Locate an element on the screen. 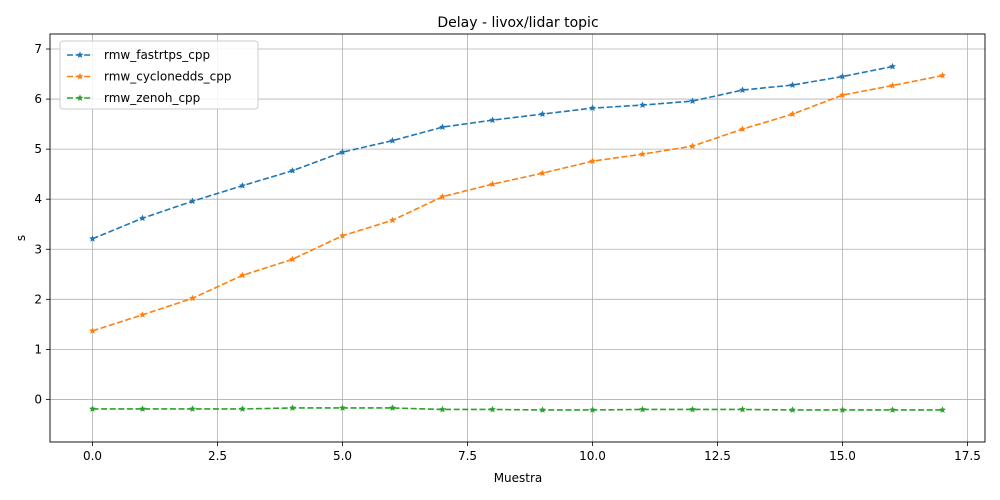 The height and width of the screenshot is (500, 1000). series-rmw-zenoh-cpp is located at coordinates (517, 408).